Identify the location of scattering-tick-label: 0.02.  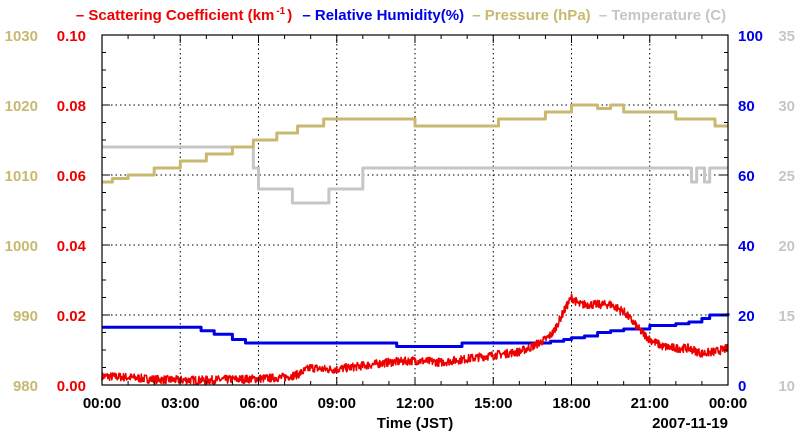
(71, 316).